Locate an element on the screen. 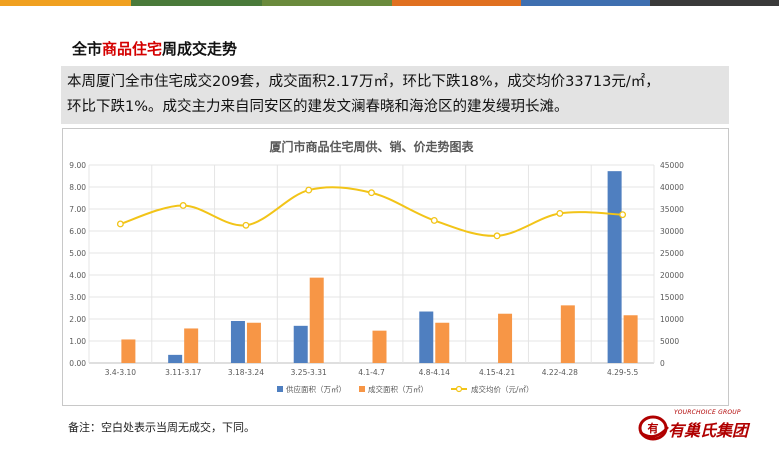 This screenshot has width=779, height=449. page-heading: 全市商品住宅周成交走势 is located at coordinates (154, 48).